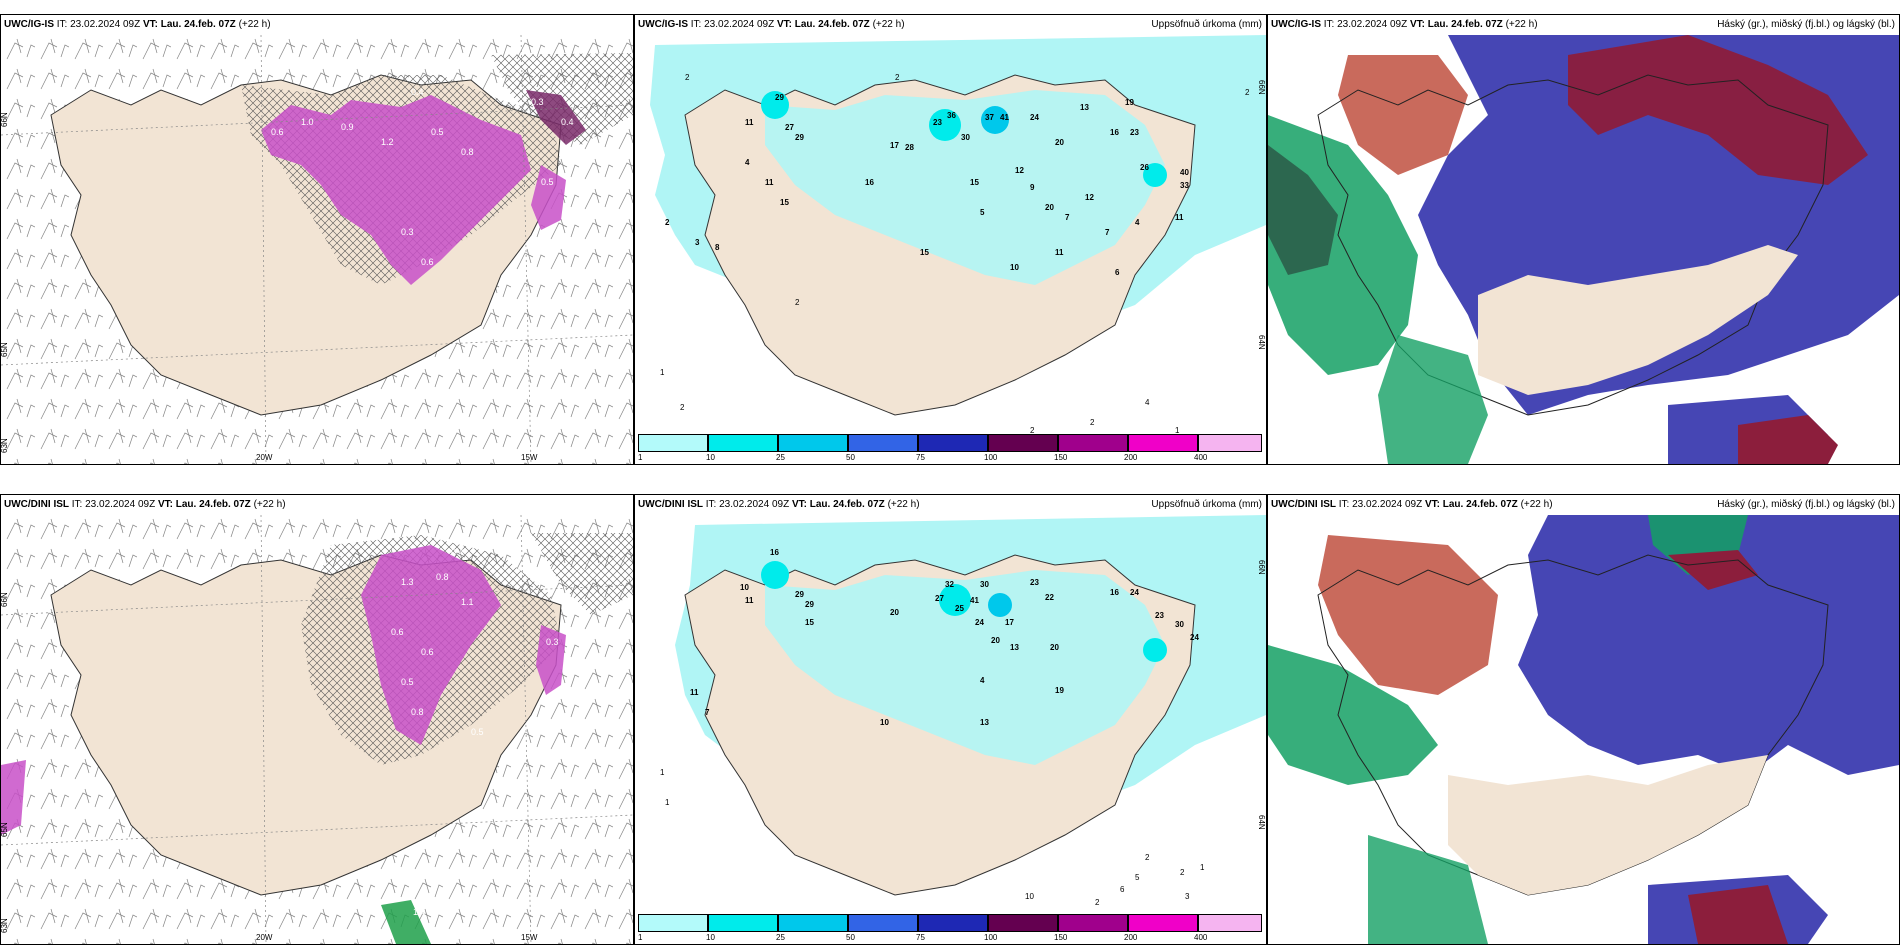  I want to click on value-label: 28, so click(909, 147).